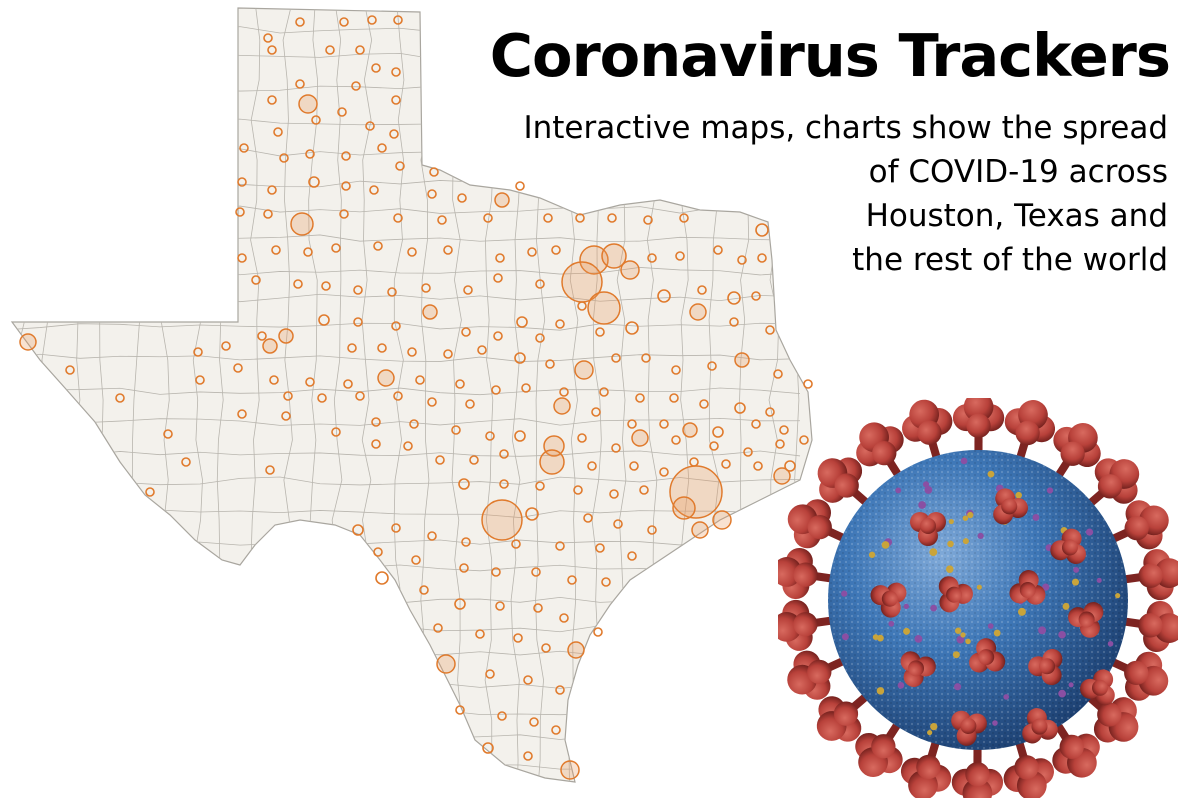 The width and height of the screenshot is (1200, 800). Describe the element at coordinates (830, 55) in the screenshot. I see `page-title: Coronavirus Trackers` at that location.